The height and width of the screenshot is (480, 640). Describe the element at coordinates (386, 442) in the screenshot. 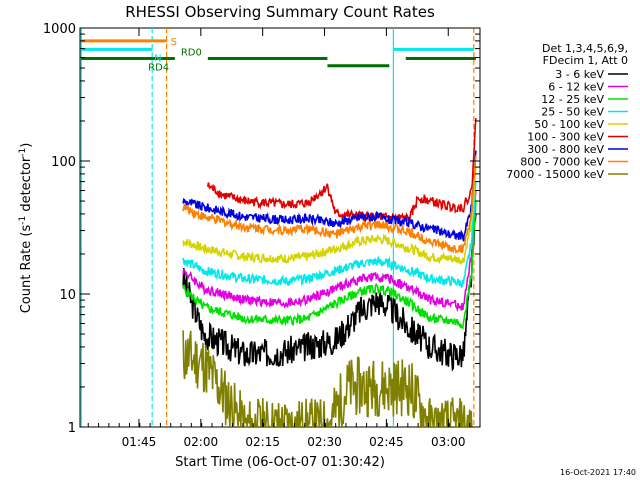

I see `x-tick-label-4: 02:45` at that location.